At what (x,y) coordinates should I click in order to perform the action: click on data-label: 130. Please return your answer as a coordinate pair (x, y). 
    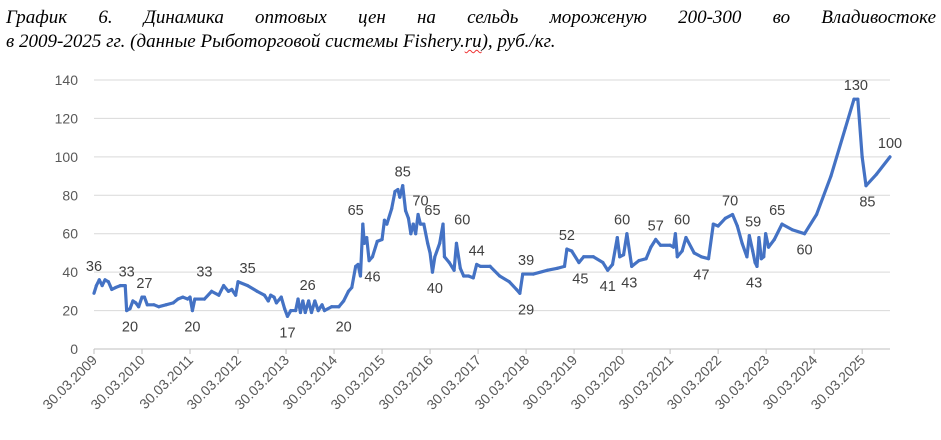
    Looking at the image, I should click on (856, 86).